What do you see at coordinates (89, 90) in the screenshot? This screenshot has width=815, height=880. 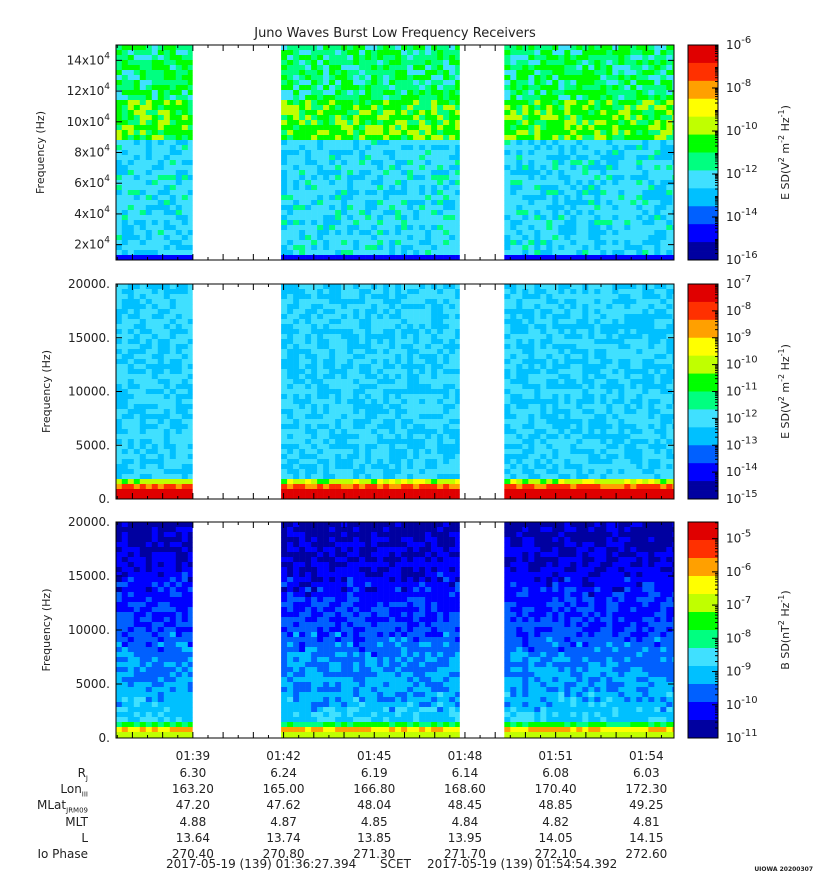 I see `y-tick-label: 12x104` at bounding box center [89, 90].